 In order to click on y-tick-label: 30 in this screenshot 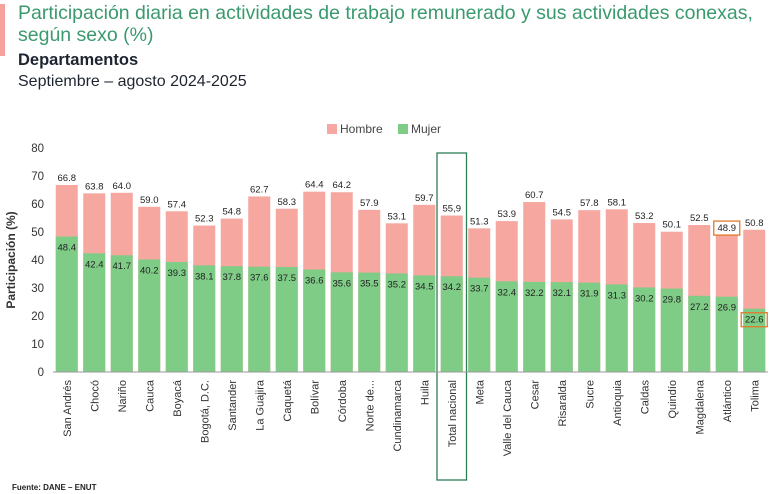, I will do `click(37, 289)`.